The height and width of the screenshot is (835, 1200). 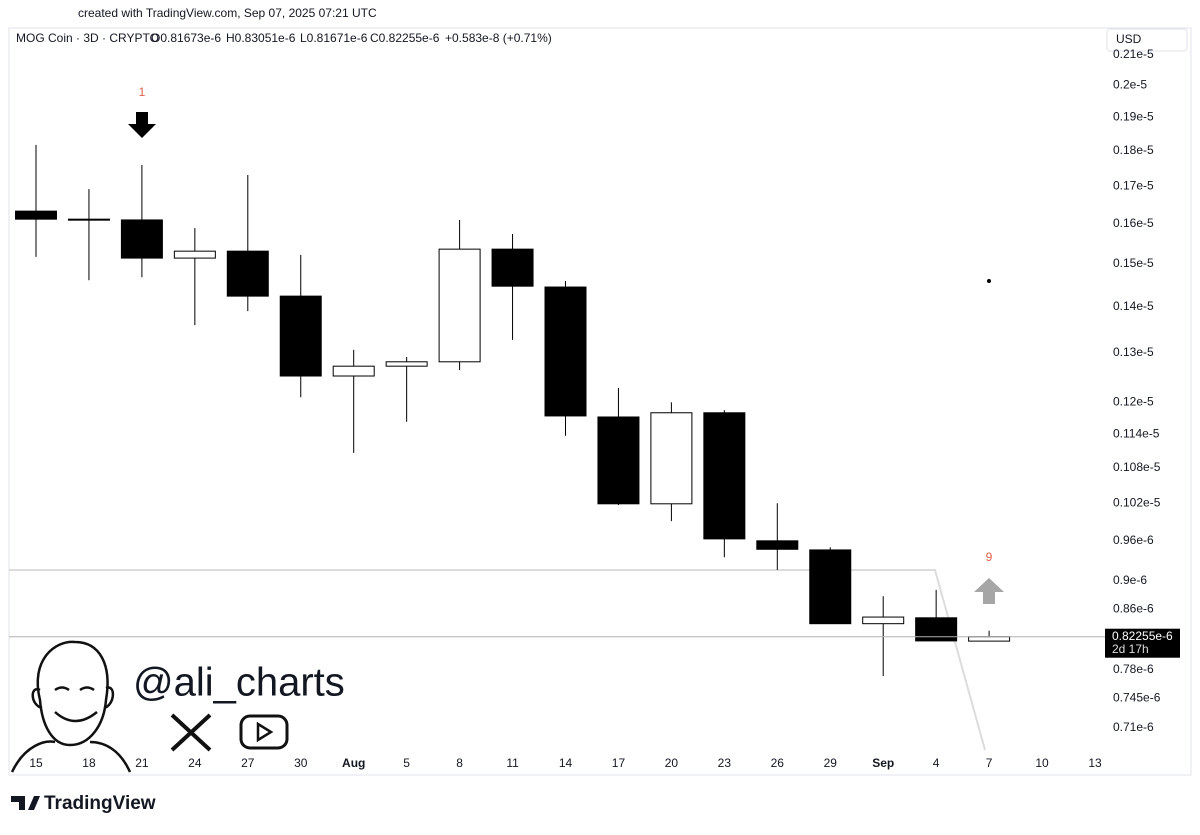 I want to click on currency: USD, so click(x=1129, y=39).